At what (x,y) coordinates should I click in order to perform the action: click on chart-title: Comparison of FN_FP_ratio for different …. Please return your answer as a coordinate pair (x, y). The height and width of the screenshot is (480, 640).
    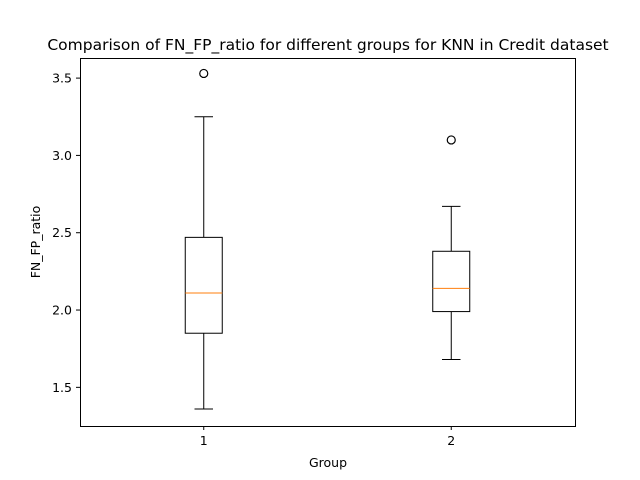
    Looking at the image, I should click on (327, 45).